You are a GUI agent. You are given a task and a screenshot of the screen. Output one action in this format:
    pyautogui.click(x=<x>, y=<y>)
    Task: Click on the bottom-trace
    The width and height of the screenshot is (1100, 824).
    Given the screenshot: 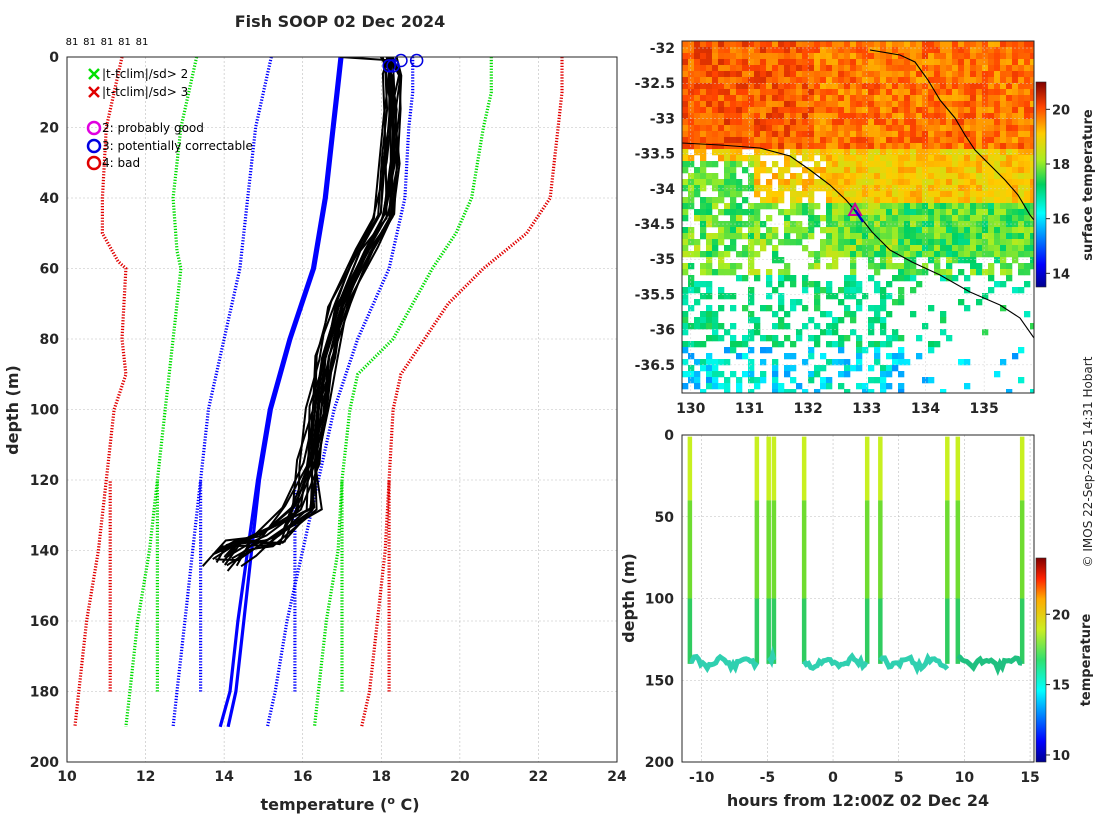 What is the action you would take?
    pyautogui.click(x=724, y=663)
    